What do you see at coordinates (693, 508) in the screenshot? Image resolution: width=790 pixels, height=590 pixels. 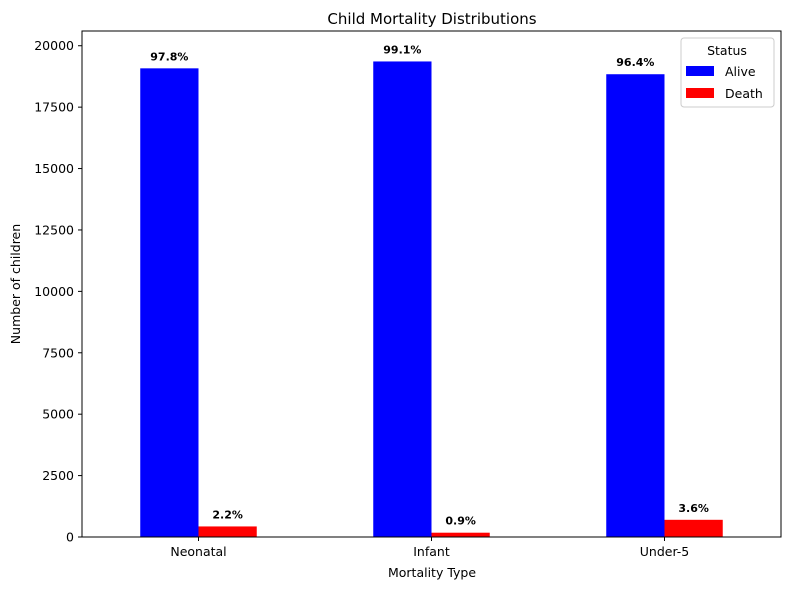 I see `data-label-death-under-5: 3.6%` at bounding box center [693, 508].